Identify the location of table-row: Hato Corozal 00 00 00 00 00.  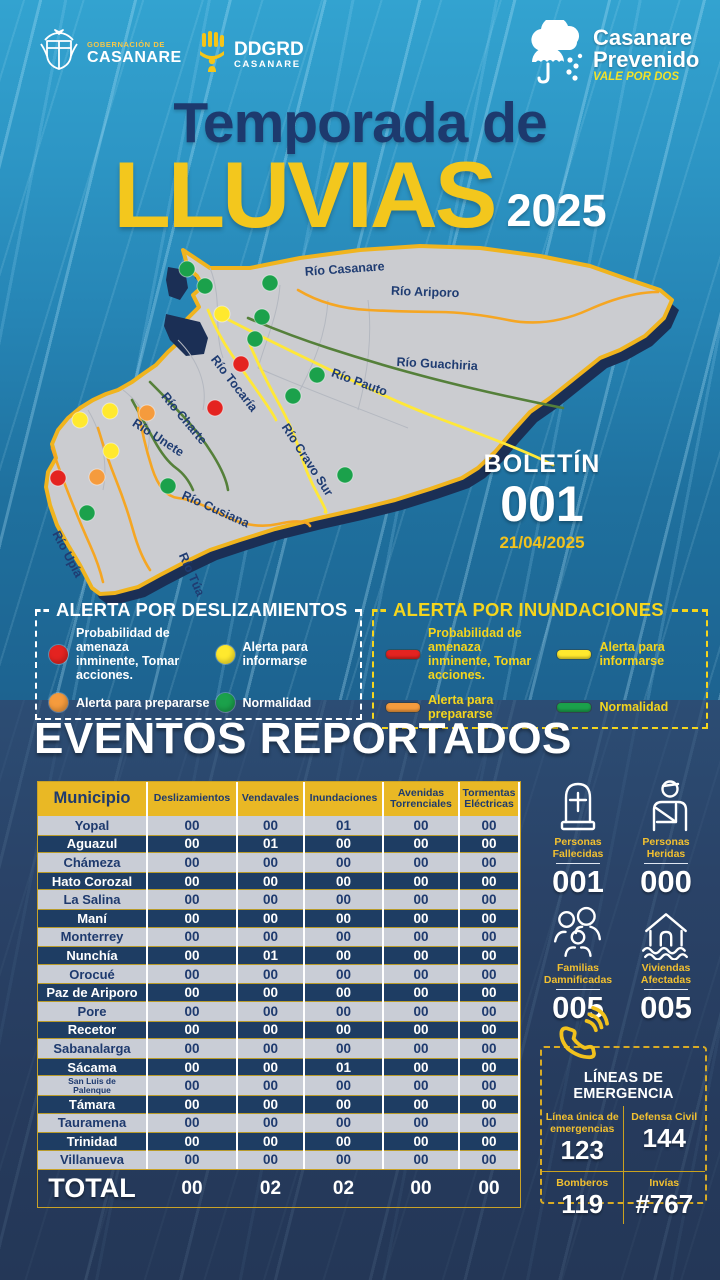
(279, 881).